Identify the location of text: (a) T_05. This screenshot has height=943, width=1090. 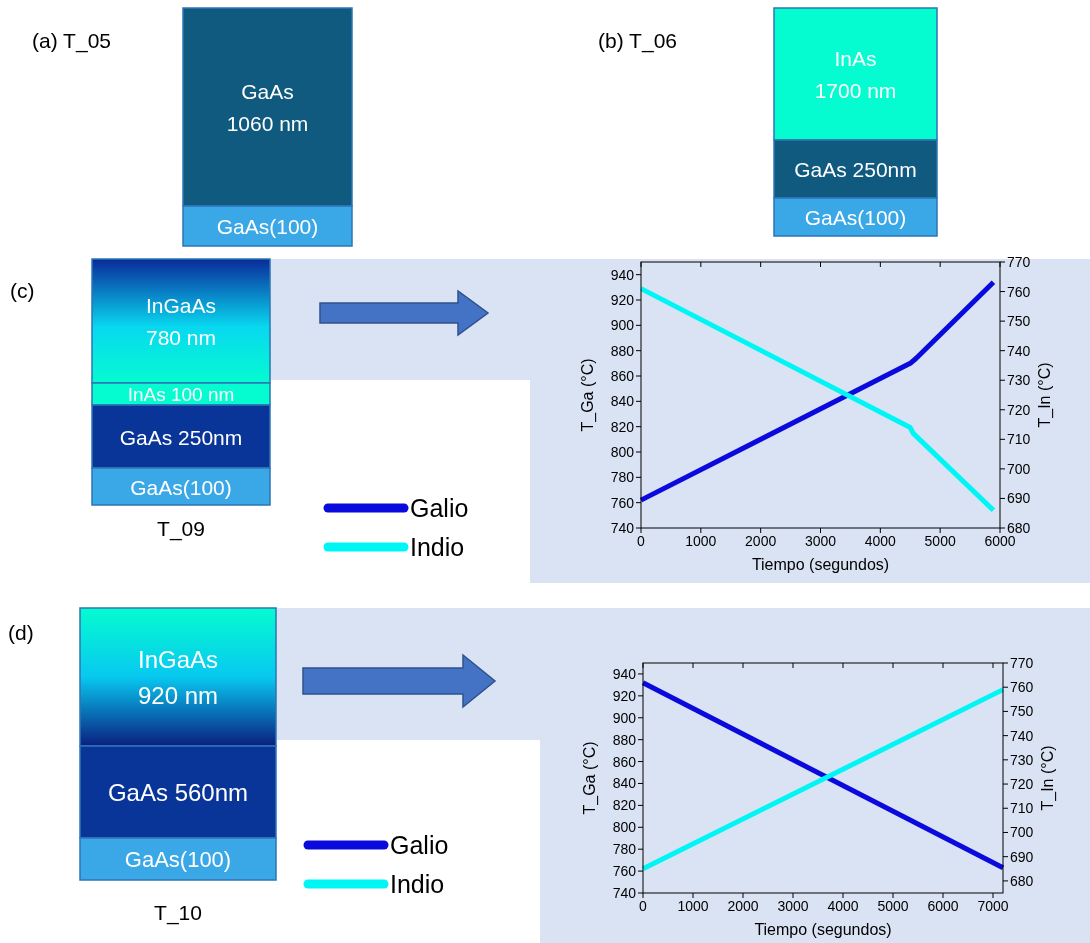
(71, 41).